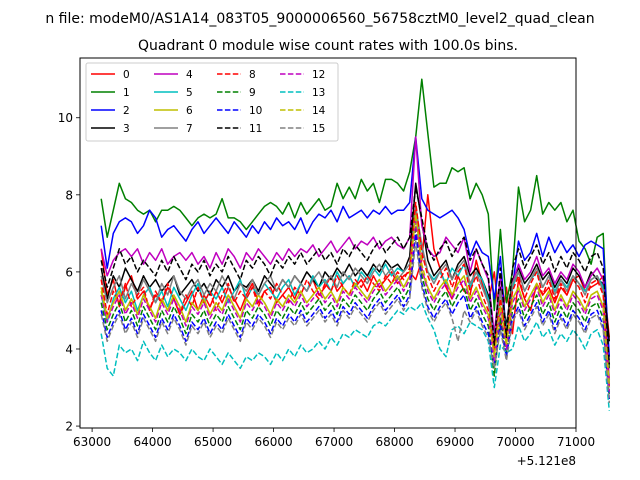 The width and height of the screenshot is (640, 480). I want to click on x-tick-label: 70000, so click(515, 442).